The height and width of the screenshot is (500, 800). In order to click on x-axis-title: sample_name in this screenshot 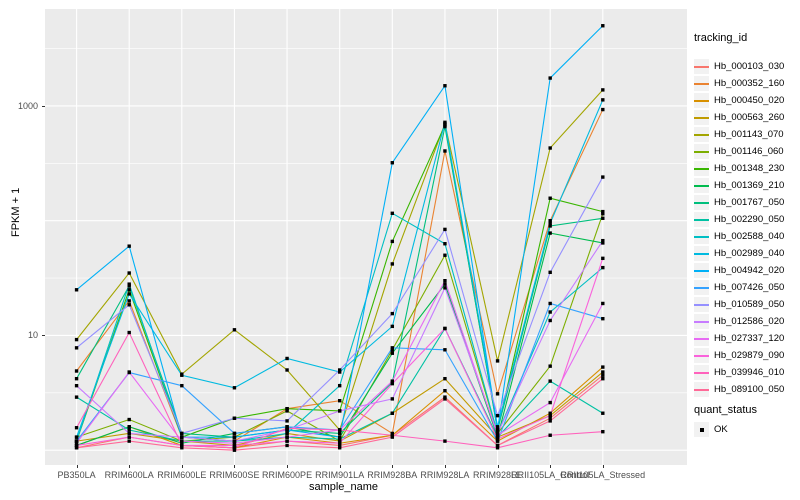, I will do `click(343, 487)`.